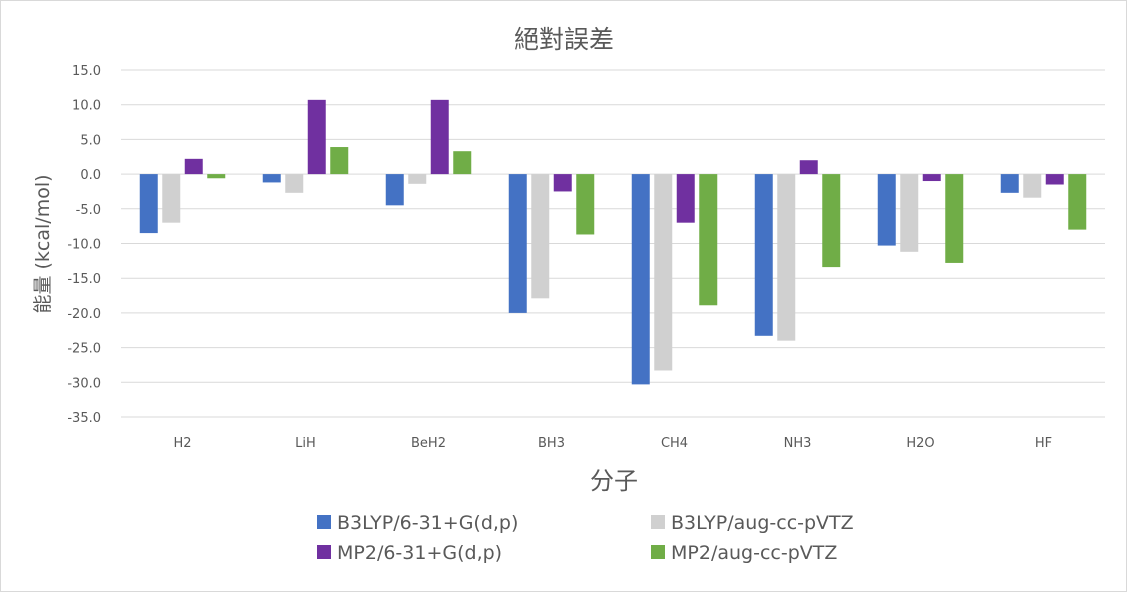 The height and width of the screenshot is (595, 1127). I want to click on y-tick-label: -30.0, so click(84, 383).